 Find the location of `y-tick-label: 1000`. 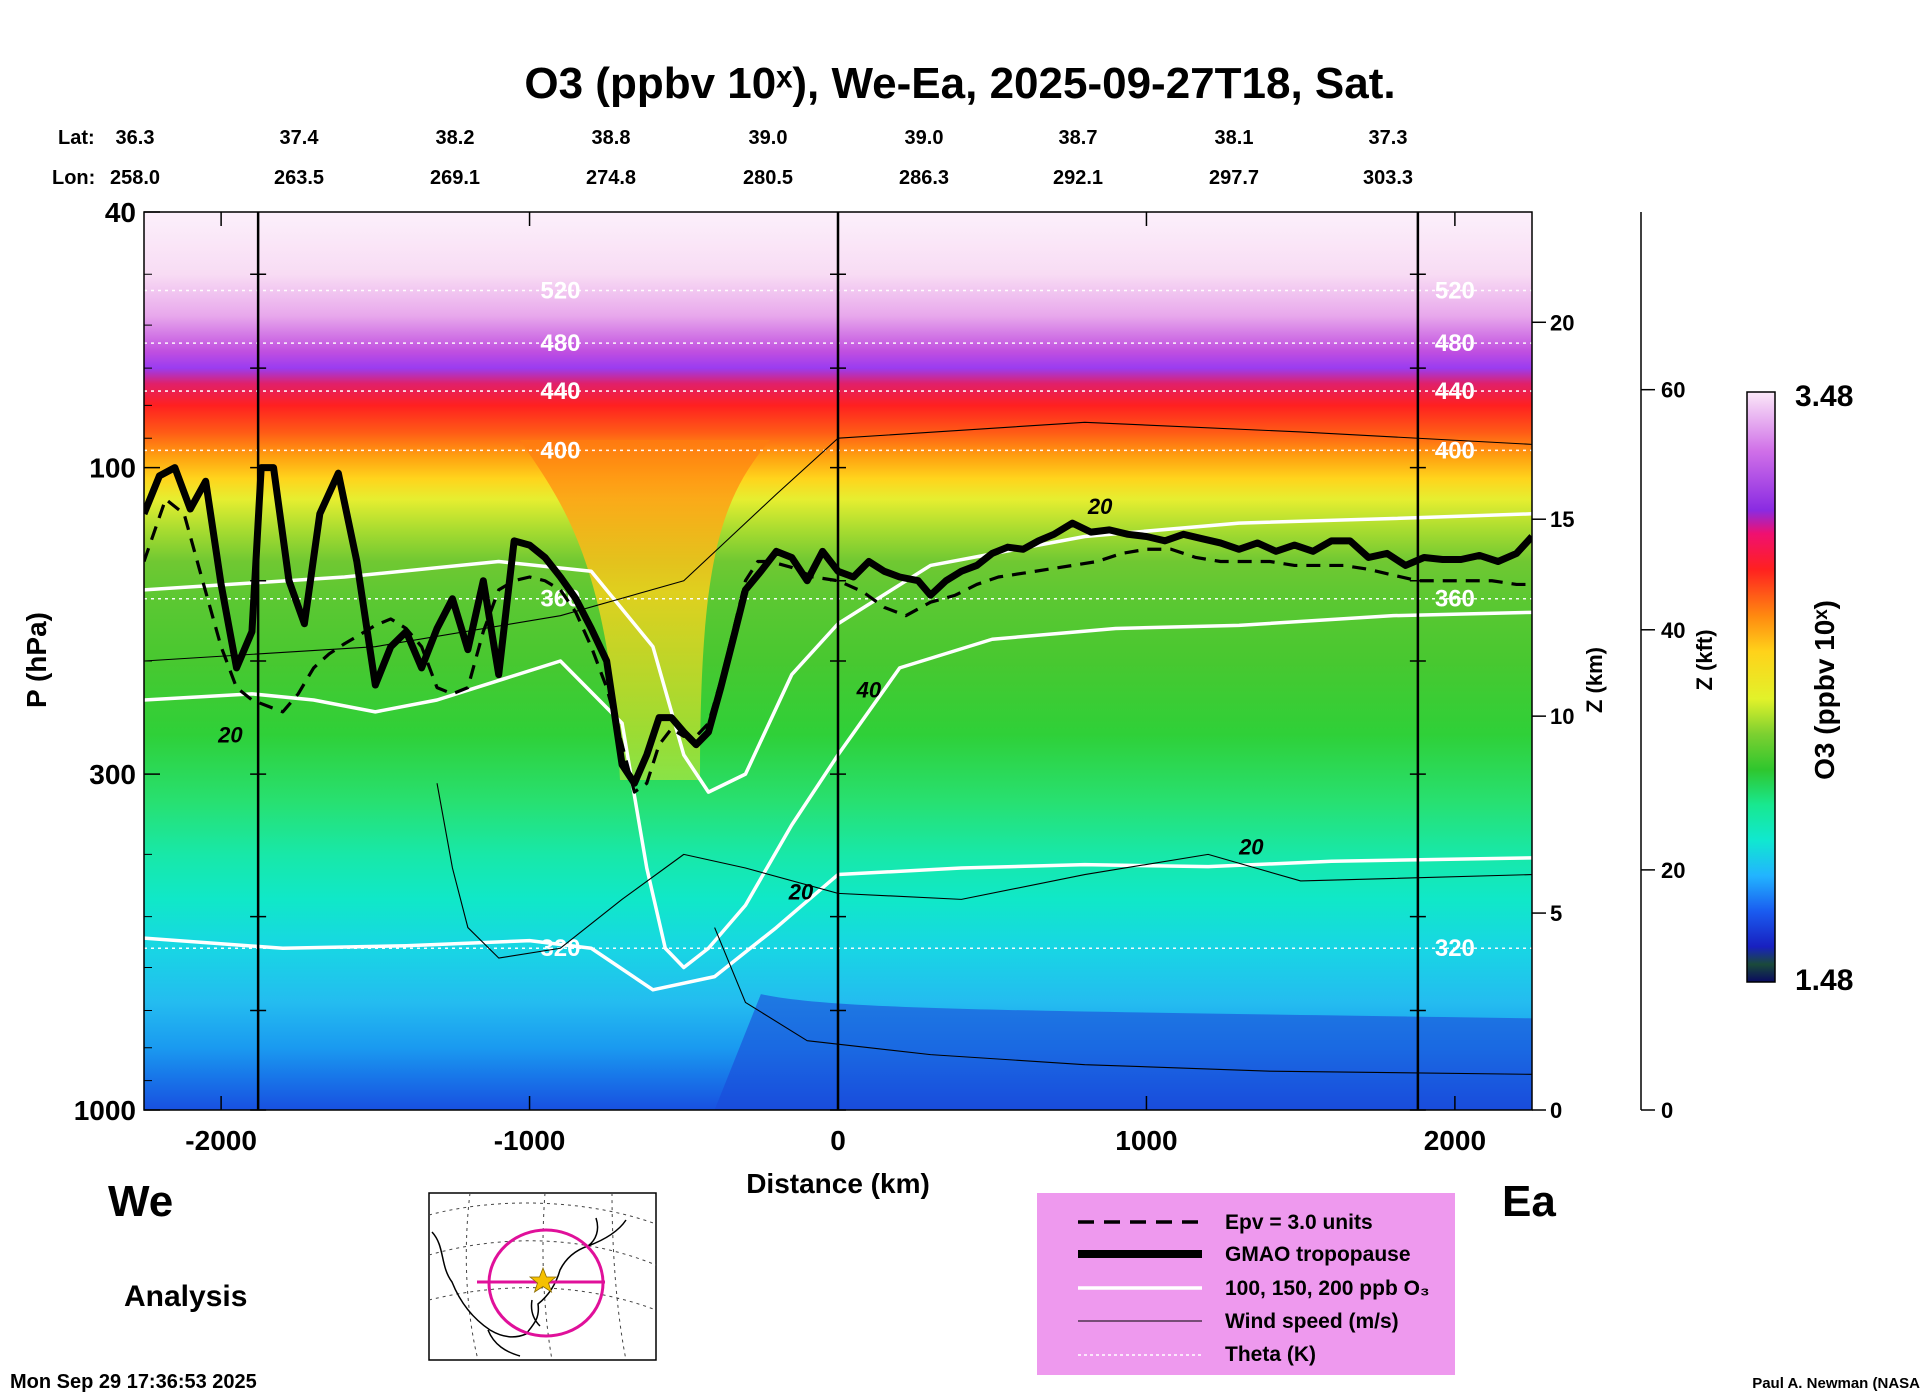

y-tick-label: 1000 is located at coordinates (105, 1110).